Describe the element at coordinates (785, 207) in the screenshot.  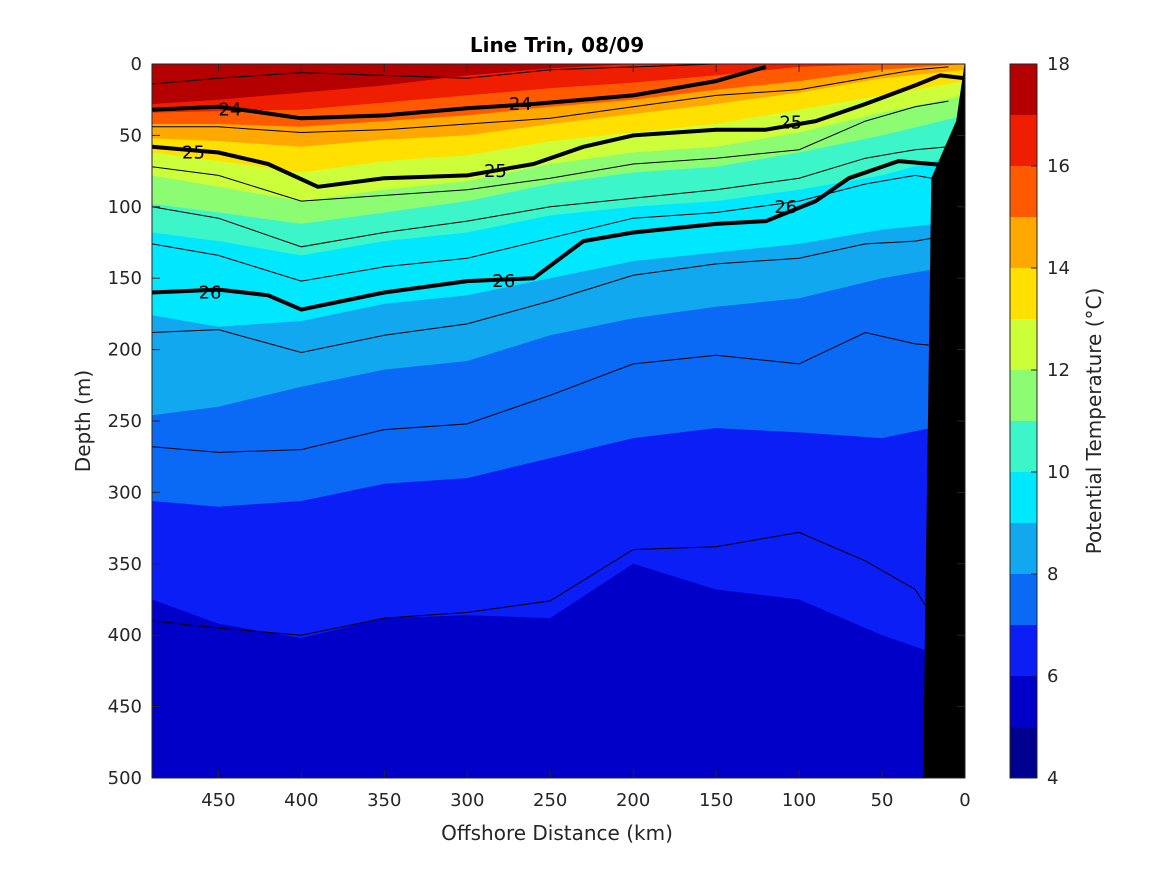
I see `contour-label-26-3: 26` at that location.